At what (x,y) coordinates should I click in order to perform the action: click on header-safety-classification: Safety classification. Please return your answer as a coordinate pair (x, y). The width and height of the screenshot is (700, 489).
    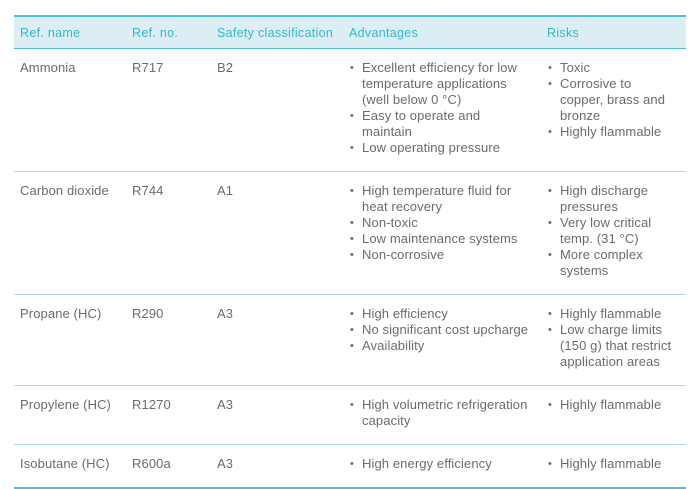
    Looking at the image, I should click on (277, 32).